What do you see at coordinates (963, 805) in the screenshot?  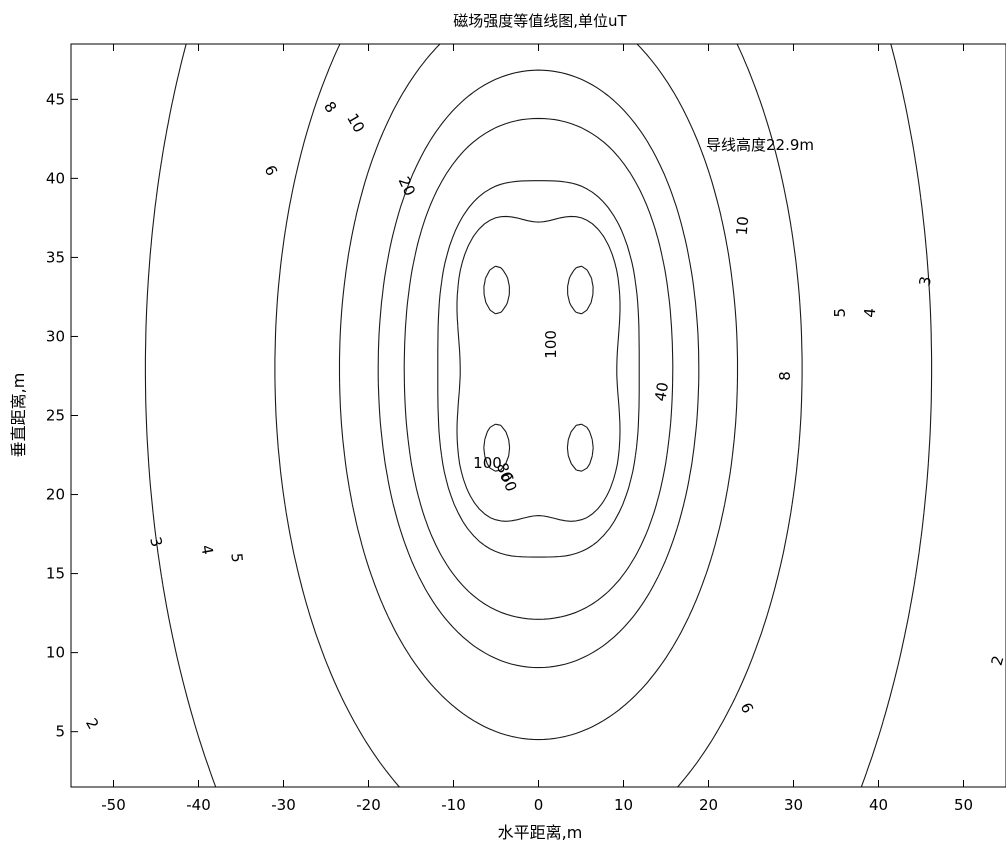 I see `x-tick-label: 50` at bounding box center [963, 805].